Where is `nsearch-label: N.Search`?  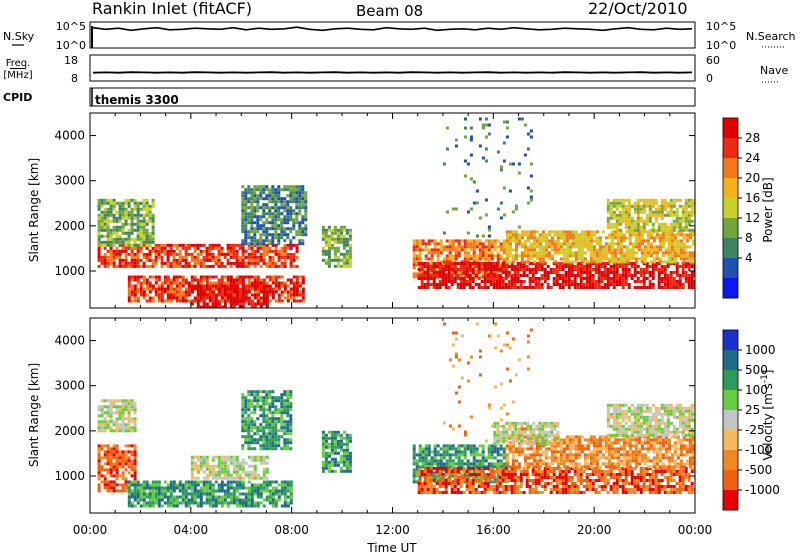 nsearch-label: N.Search is located at coordinates (771, 36).